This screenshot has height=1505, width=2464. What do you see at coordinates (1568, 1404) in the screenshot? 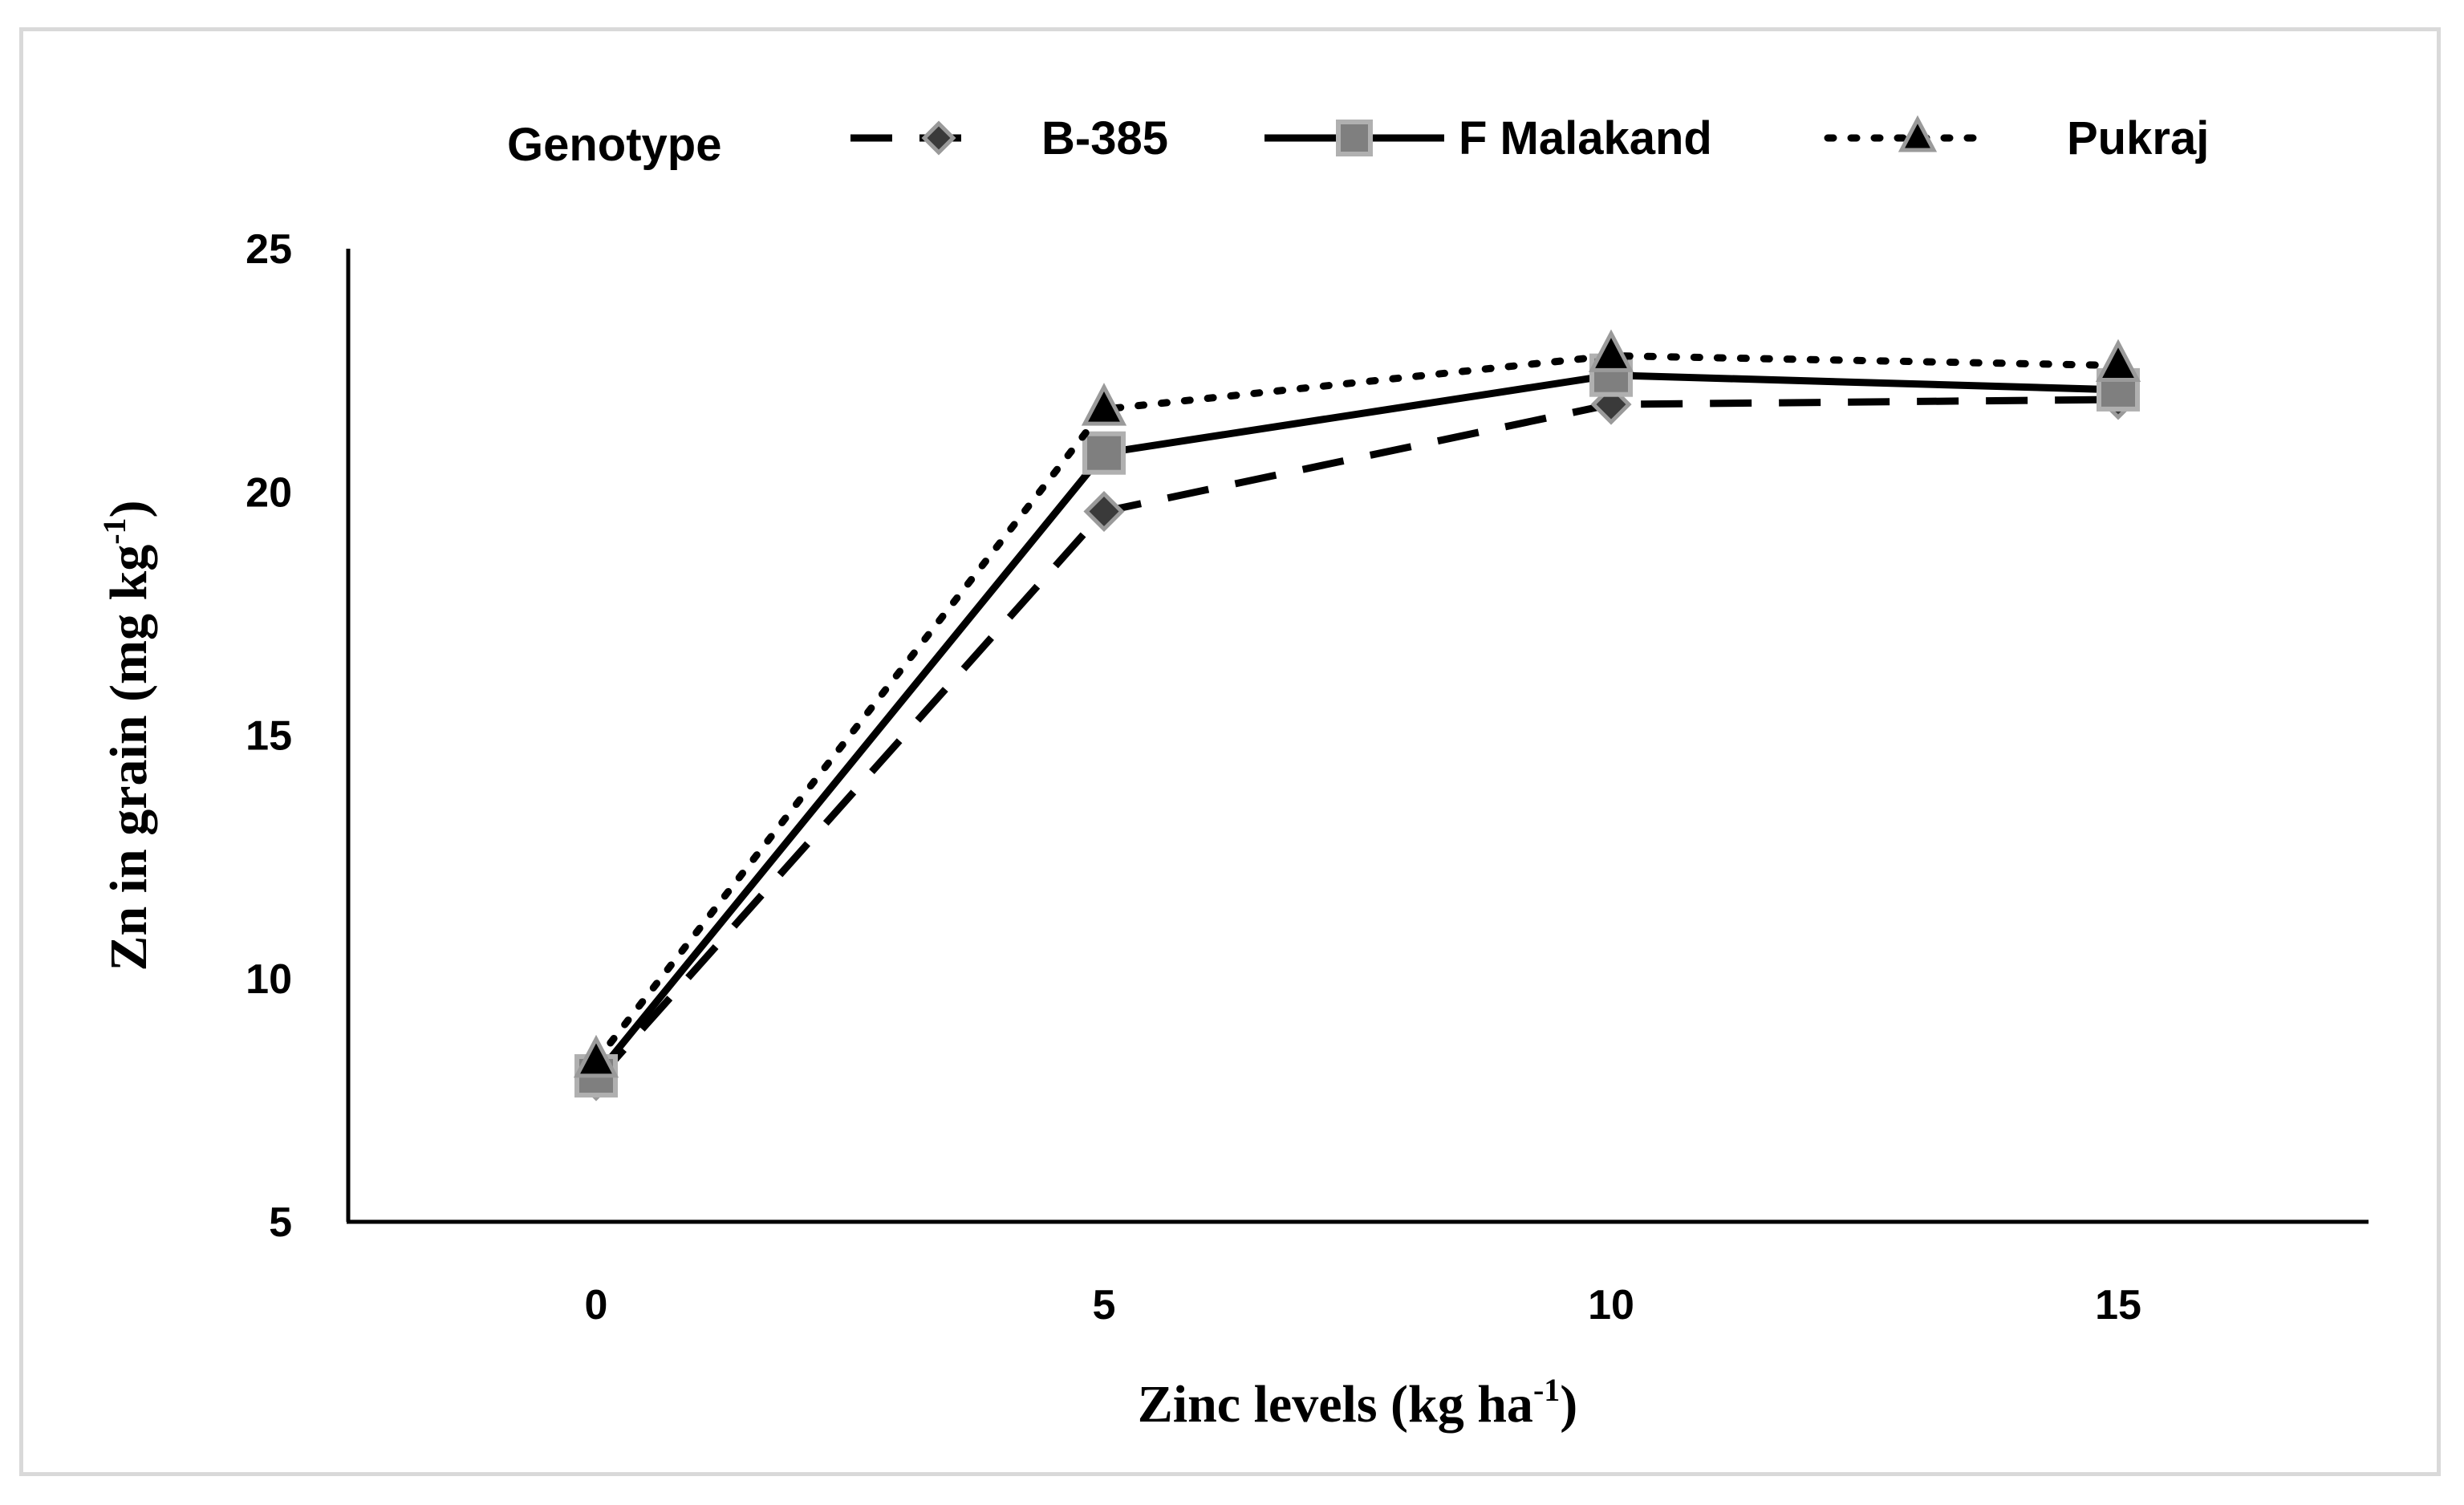
I see `x-axis-title-close: )` at bounding box center [1568, 1404].